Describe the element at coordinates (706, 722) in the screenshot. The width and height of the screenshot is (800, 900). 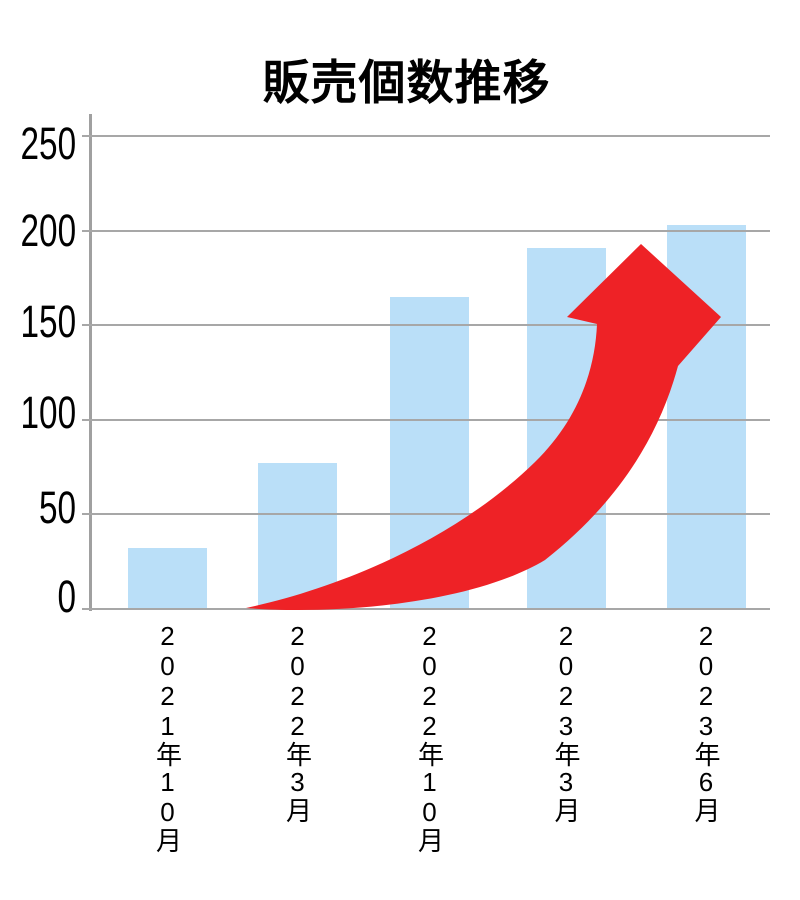
I see `x-tick-label: 2023年6月` at that location.